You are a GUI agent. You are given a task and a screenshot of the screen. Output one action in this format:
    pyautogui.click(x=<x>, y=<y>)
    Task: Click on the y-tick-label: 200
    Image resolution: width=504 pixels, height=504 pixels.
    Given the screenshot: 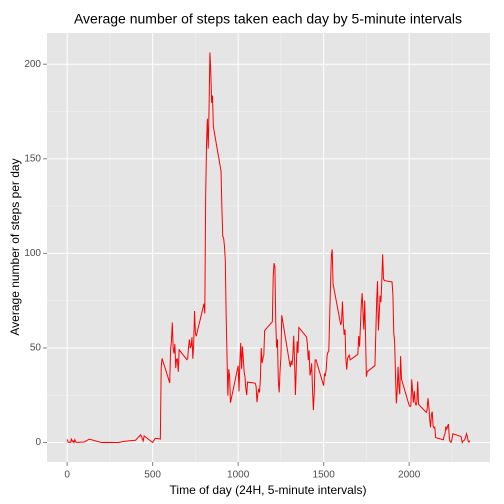 What is the action you would take?
    pyautogui.click(x=32, y=64)
    